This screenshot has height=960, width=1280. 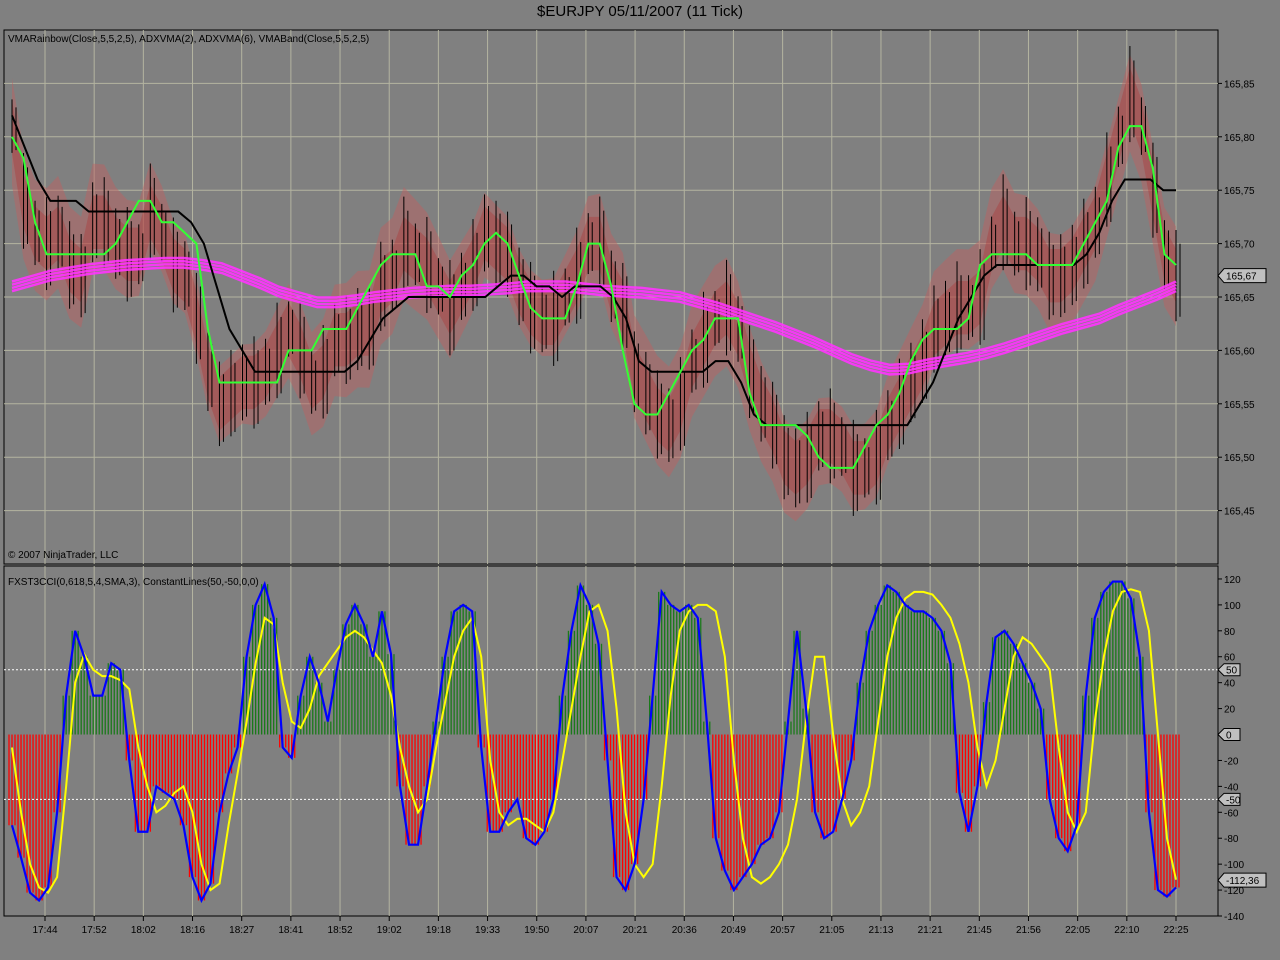 I want to click on oscillator-tick-label: -80, so click(x=1231, y=839).